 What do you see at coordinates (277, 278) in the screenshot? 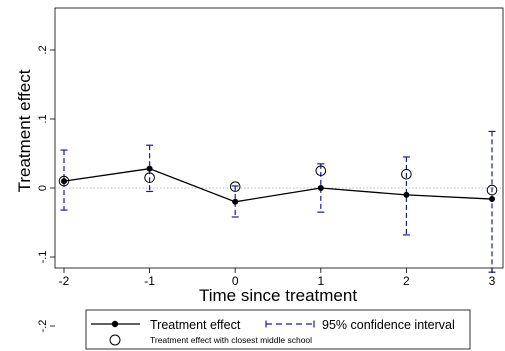
I see `x-axis: -2 -1 0 1 2 3` at bounding box center [277, 278].